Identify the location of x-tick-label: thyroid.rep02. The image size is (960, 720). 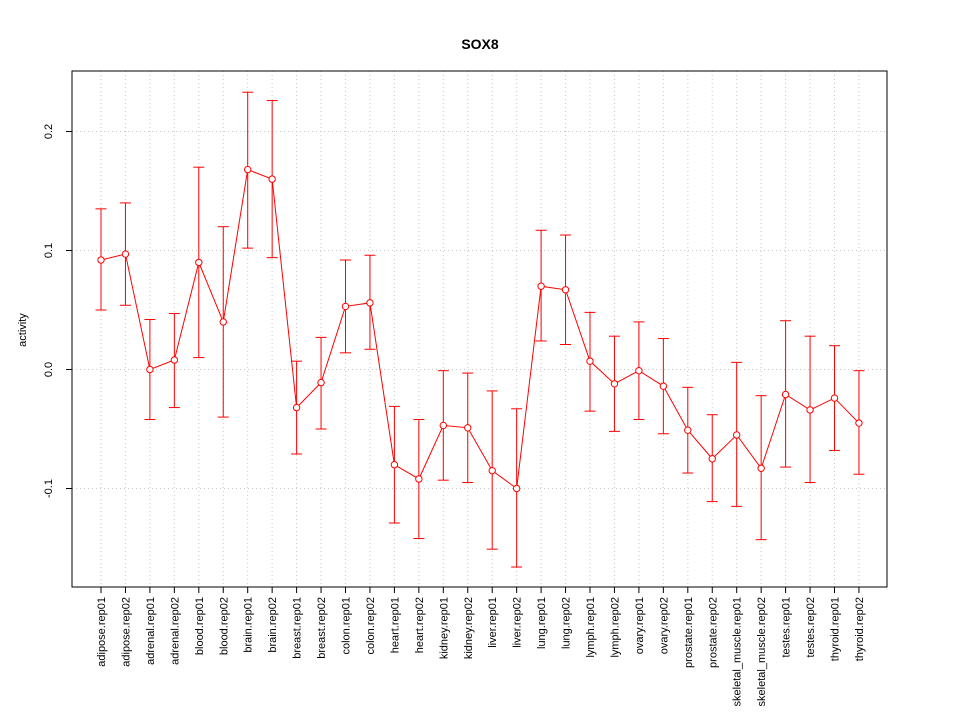
(860, 629).